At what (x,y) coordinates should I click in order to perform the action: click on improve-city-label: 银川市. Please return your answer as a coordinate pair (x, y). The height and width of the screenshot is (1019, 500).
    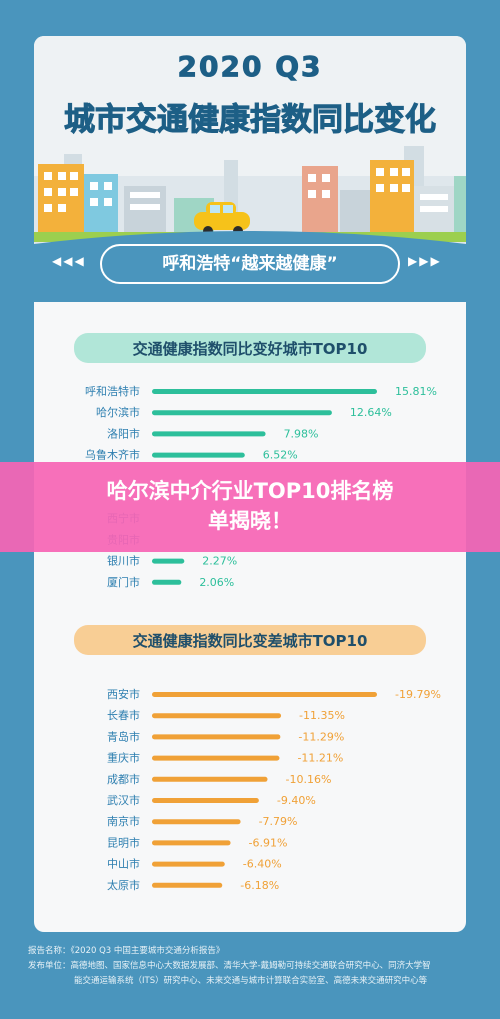
    Looking at the image, I should click on (123, 561).